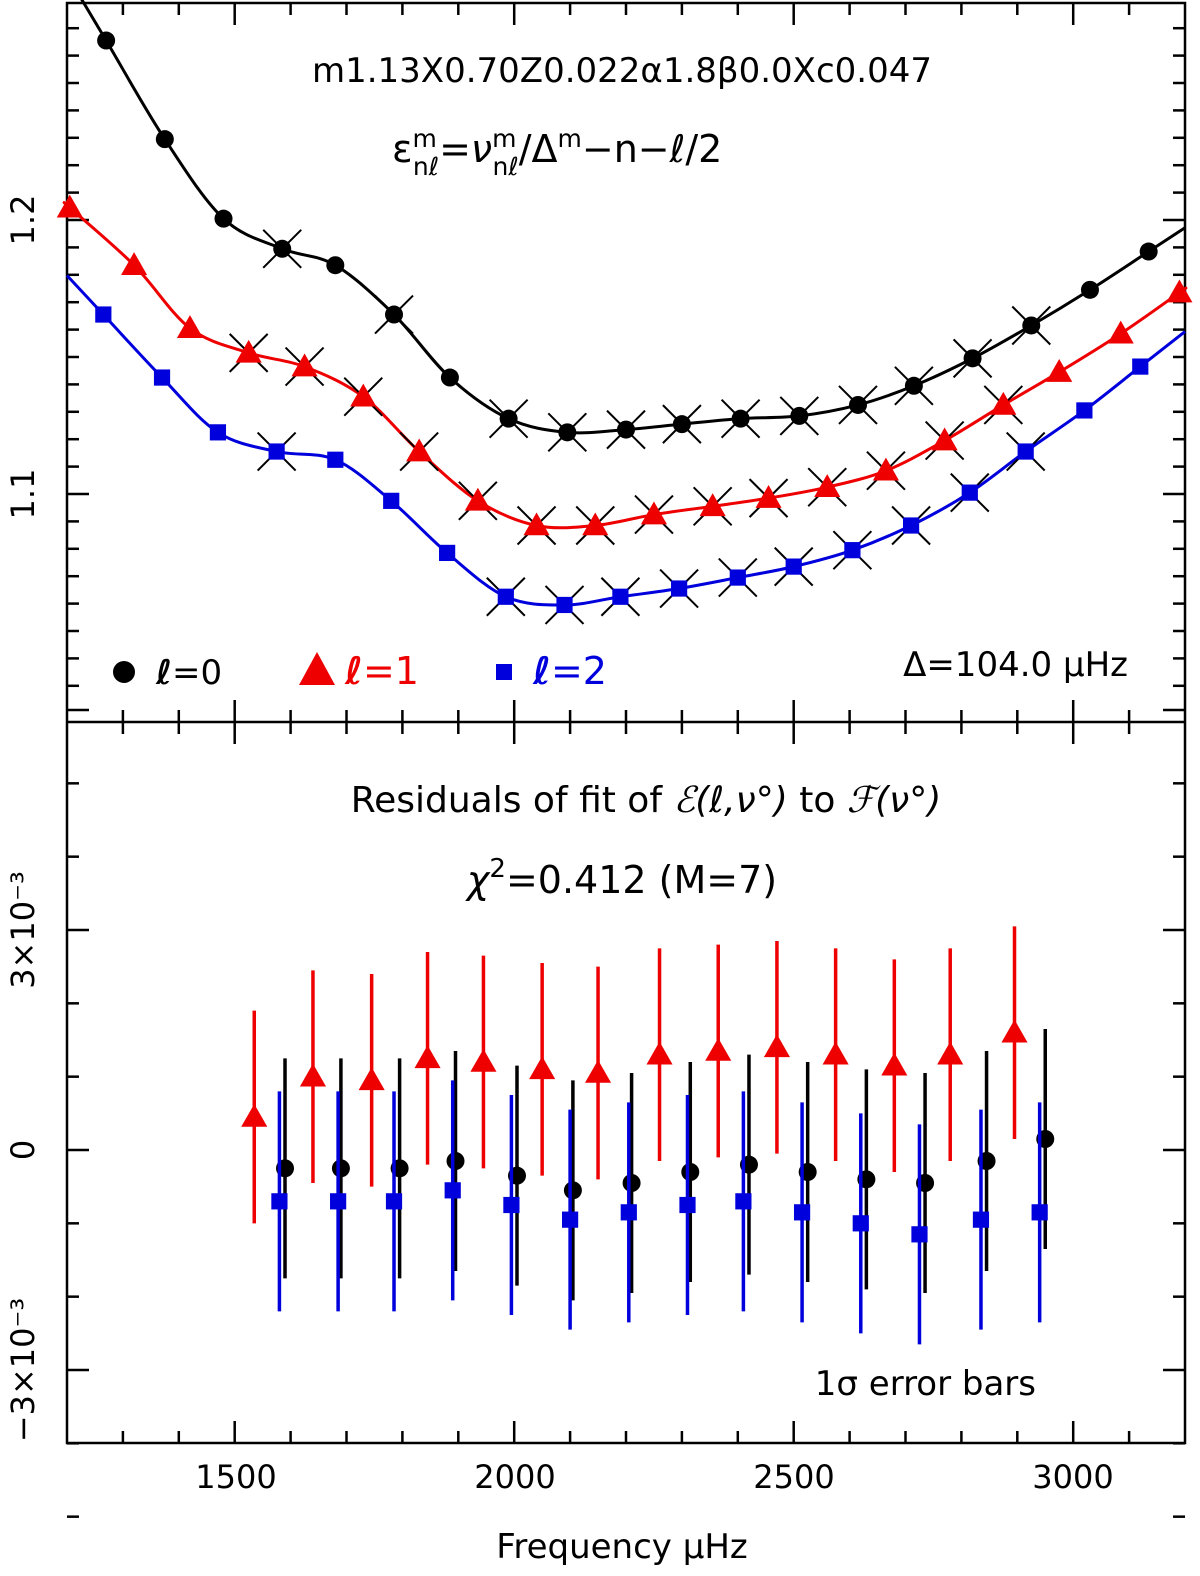 This screenshot has height=1576, width=1200. Describe the element at coordinates (425, 138) in the screenshot. I see `formula-epsilon-sup: m` at that location.